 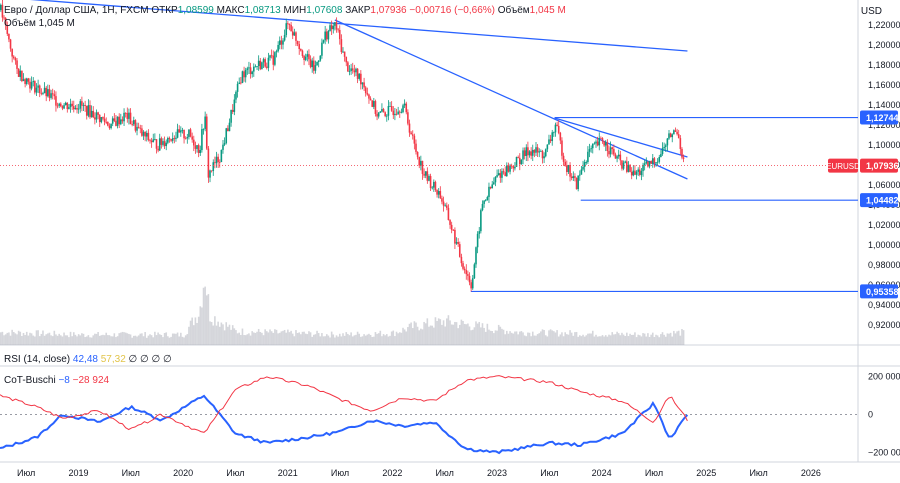 I want to click on cot-name: CoT-Buschi, so click(x=30, y=380).